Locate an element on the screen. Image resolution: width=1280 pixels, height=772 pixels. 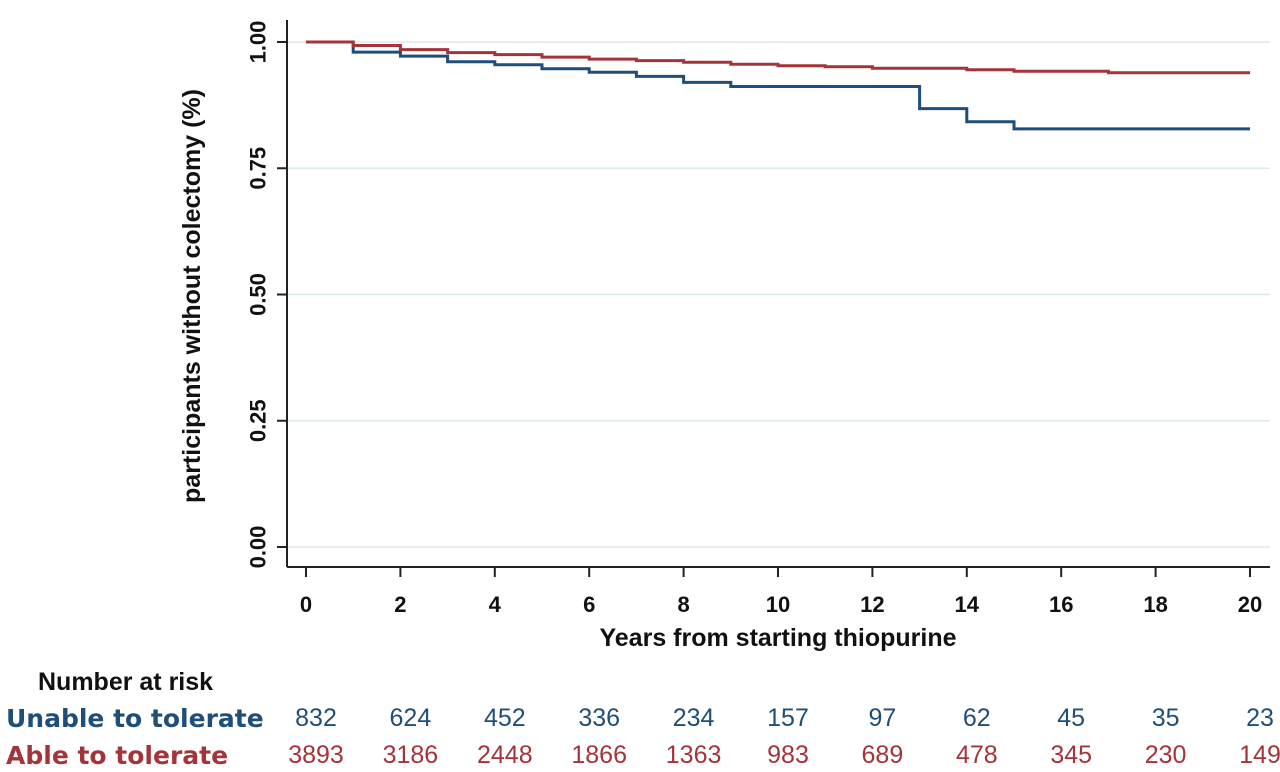
y-tick-label: 0.75 is located at coordinates (258, 168).